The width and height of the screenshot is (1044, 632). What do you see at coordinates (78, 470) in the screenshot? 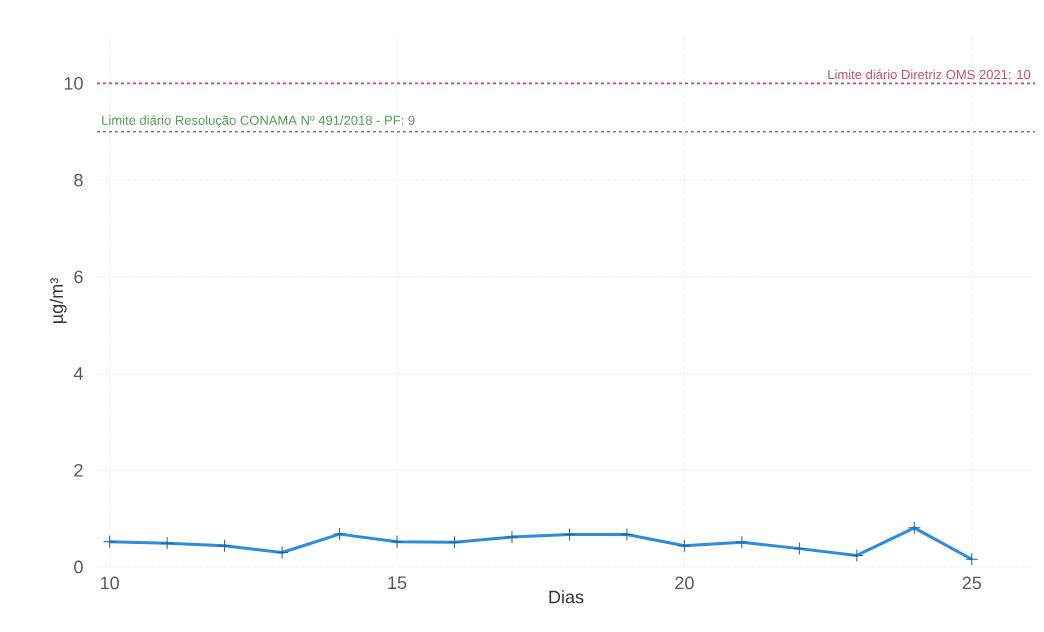
I see `y-tick-label: 2` at bounding box center [78, 470].